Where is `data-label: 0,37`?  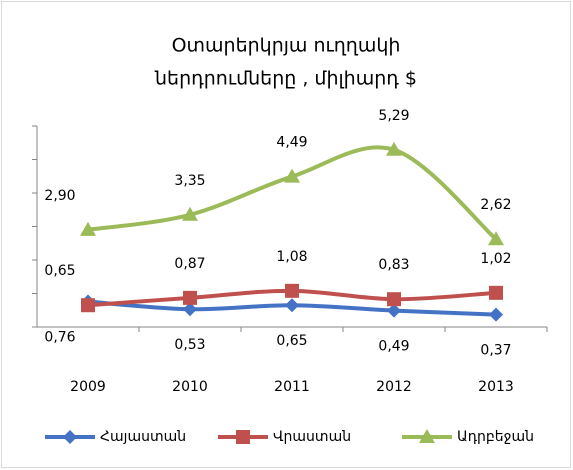 data-label: 0,37 is located at coordinates (495, 351).